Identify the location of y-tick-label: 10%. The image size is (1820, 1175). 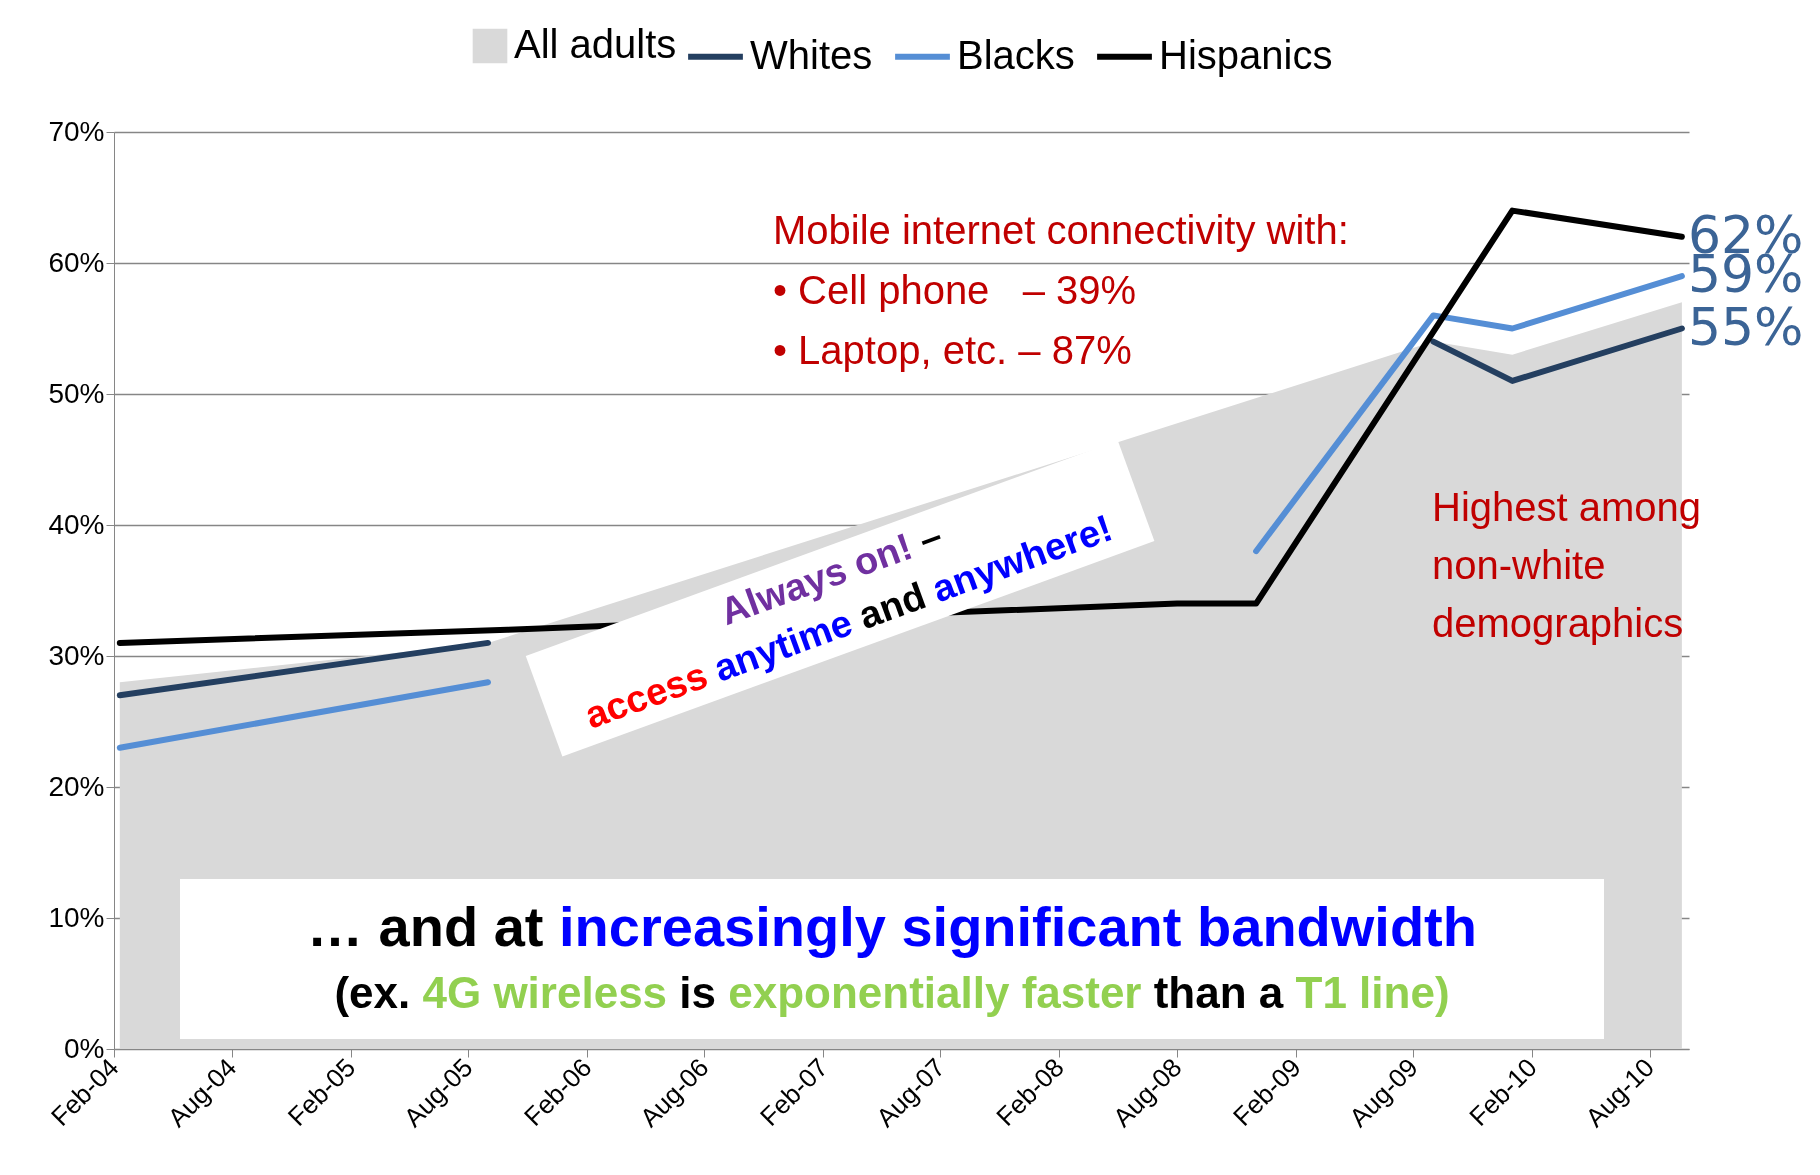
(76, 917).